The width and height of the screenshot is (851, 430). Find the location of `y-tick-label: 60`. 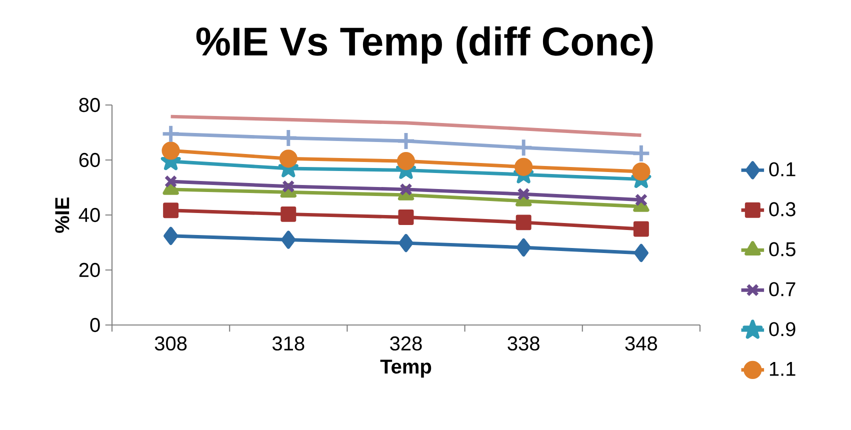

y-tick-label: 60 is located at coordinates (89, 160).